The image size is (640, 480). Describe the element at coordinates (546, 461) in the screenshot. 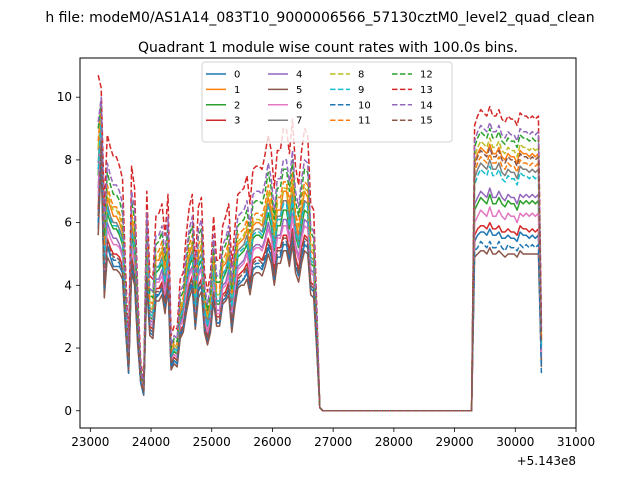

I see `x-offset-label: +5.143e8` at that location.